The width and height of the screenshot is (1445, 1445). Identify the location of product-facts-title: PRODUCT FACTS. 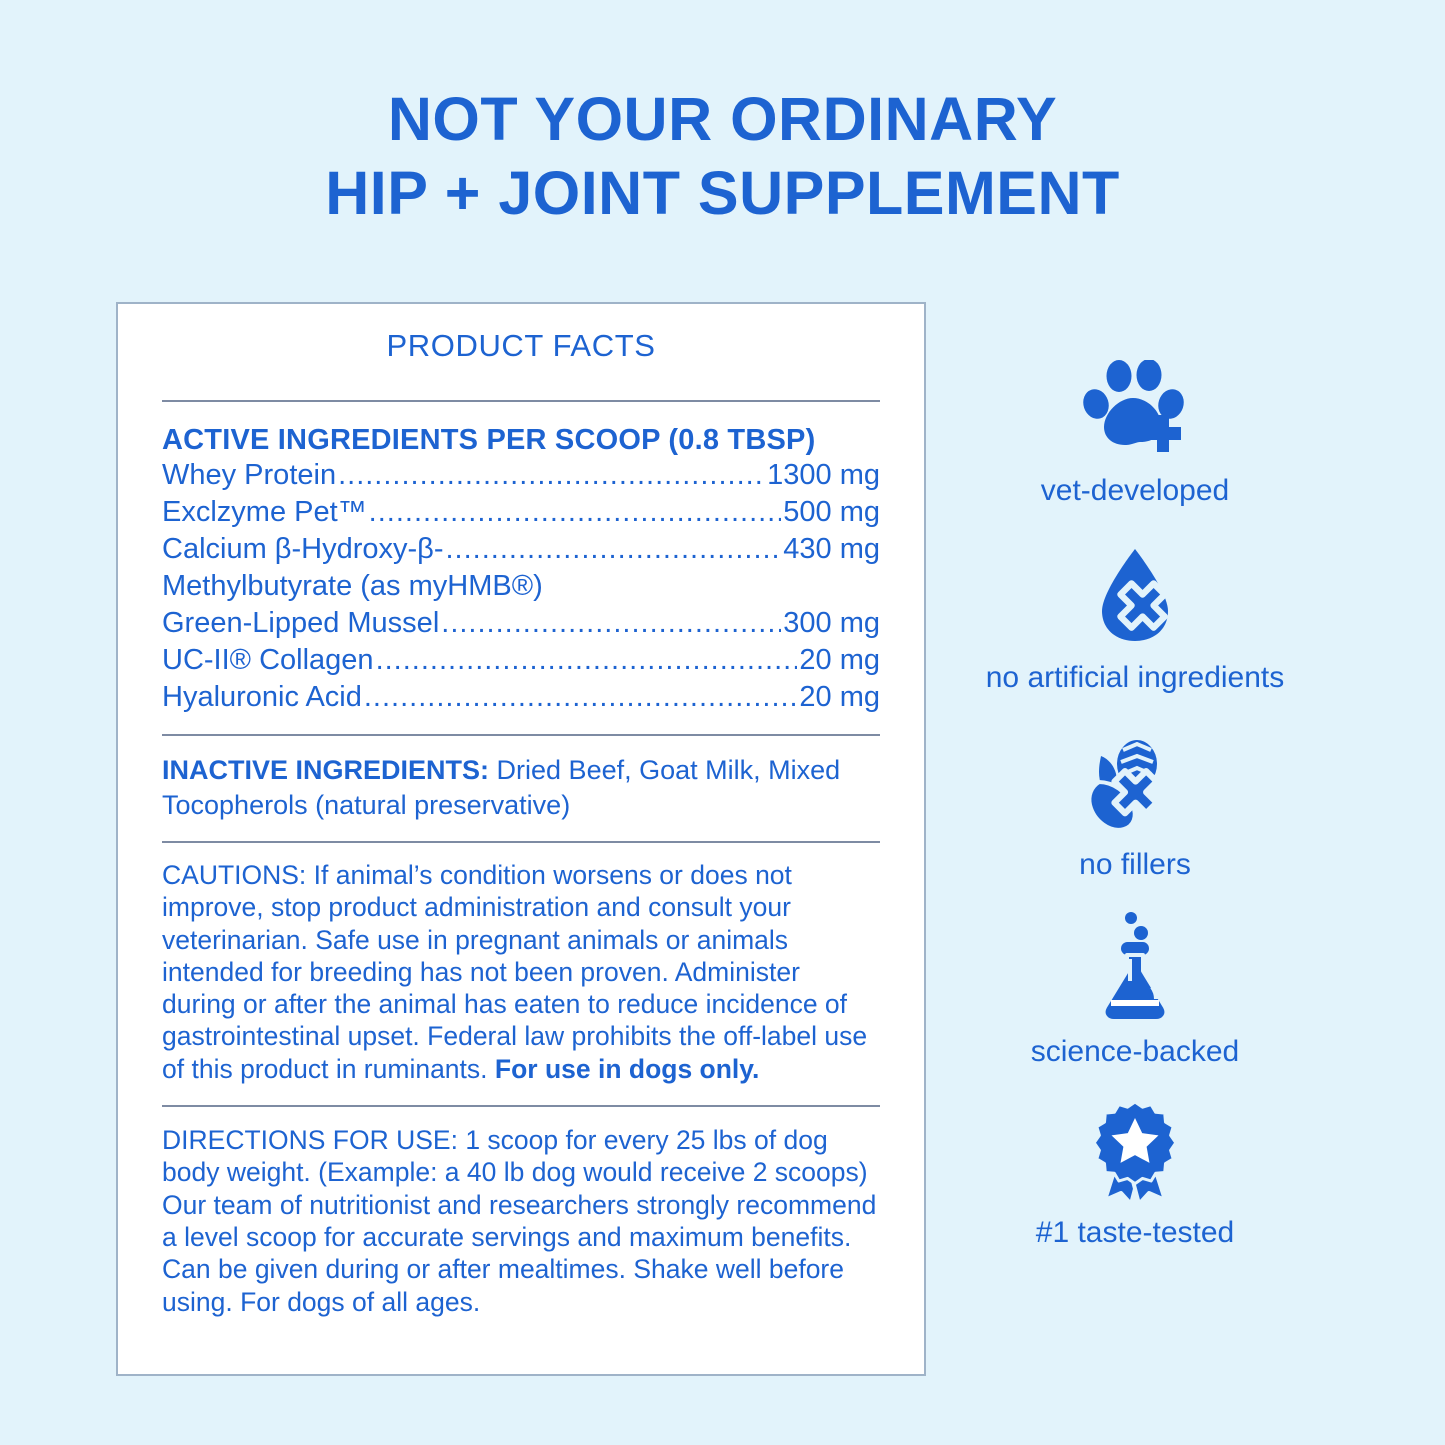
(521, 345).